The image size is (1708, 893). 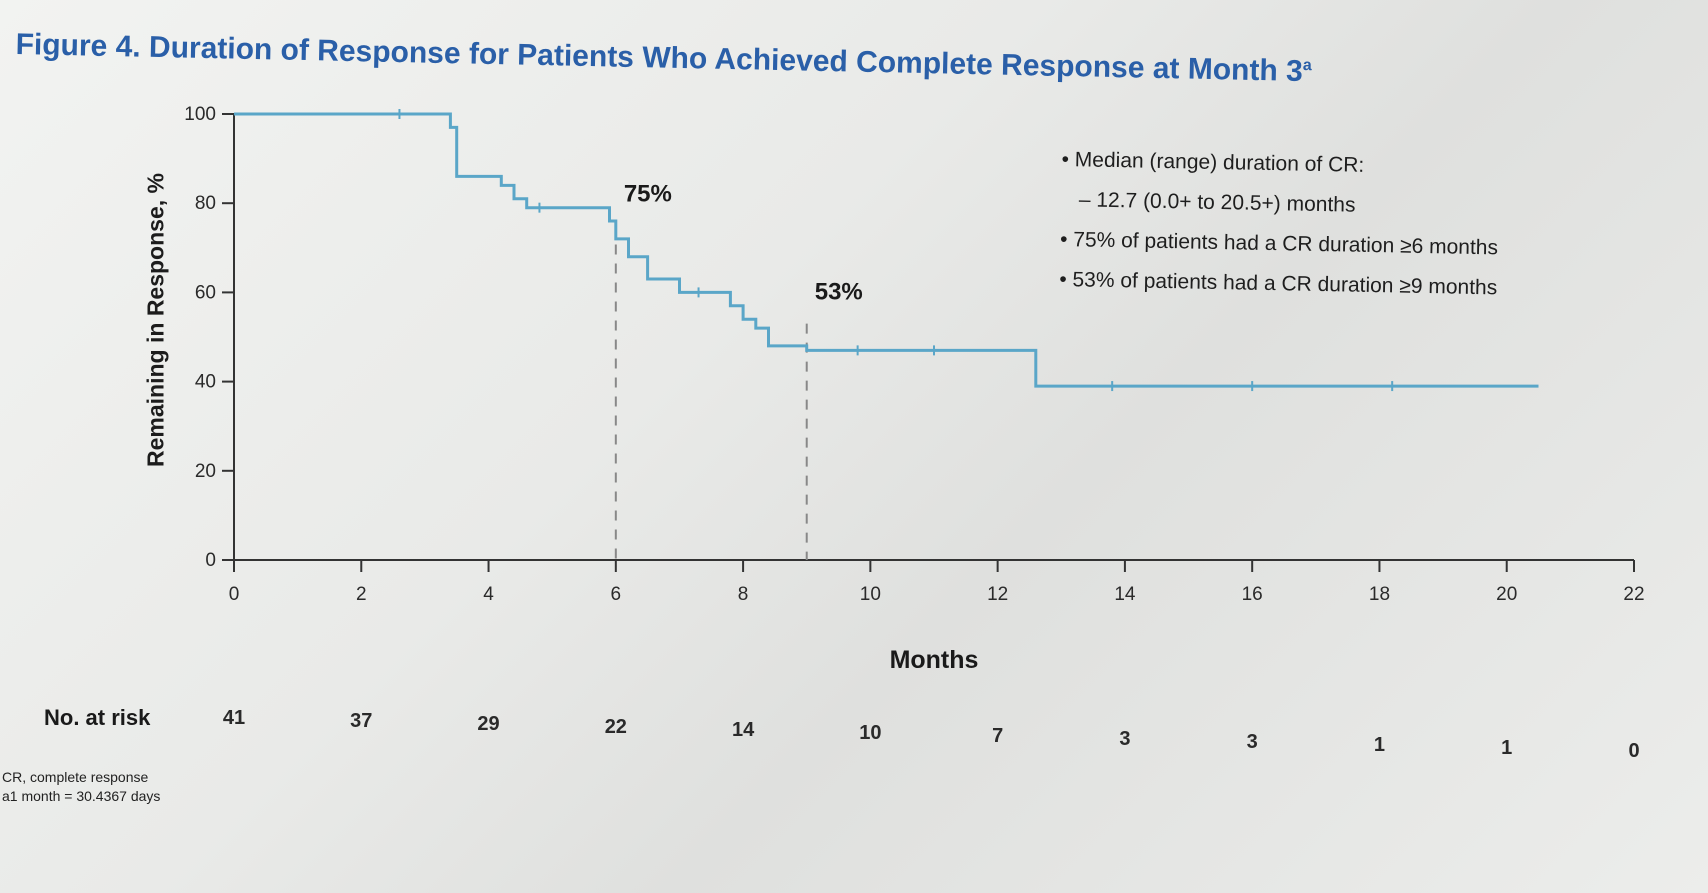 What do you see at coordinates (97, 717) in the screenshot?
I see `risk-table-label: No. at risk` at bounding box center [97, 717].